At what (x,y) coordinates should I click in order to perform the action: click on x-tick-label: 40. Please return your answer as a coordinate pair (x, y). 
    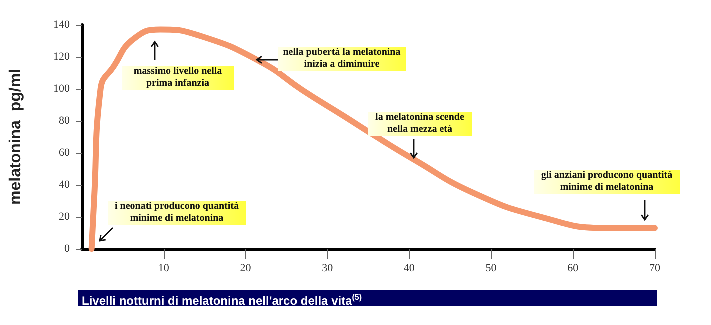
    Looking at the image, I should click on (410, 268).